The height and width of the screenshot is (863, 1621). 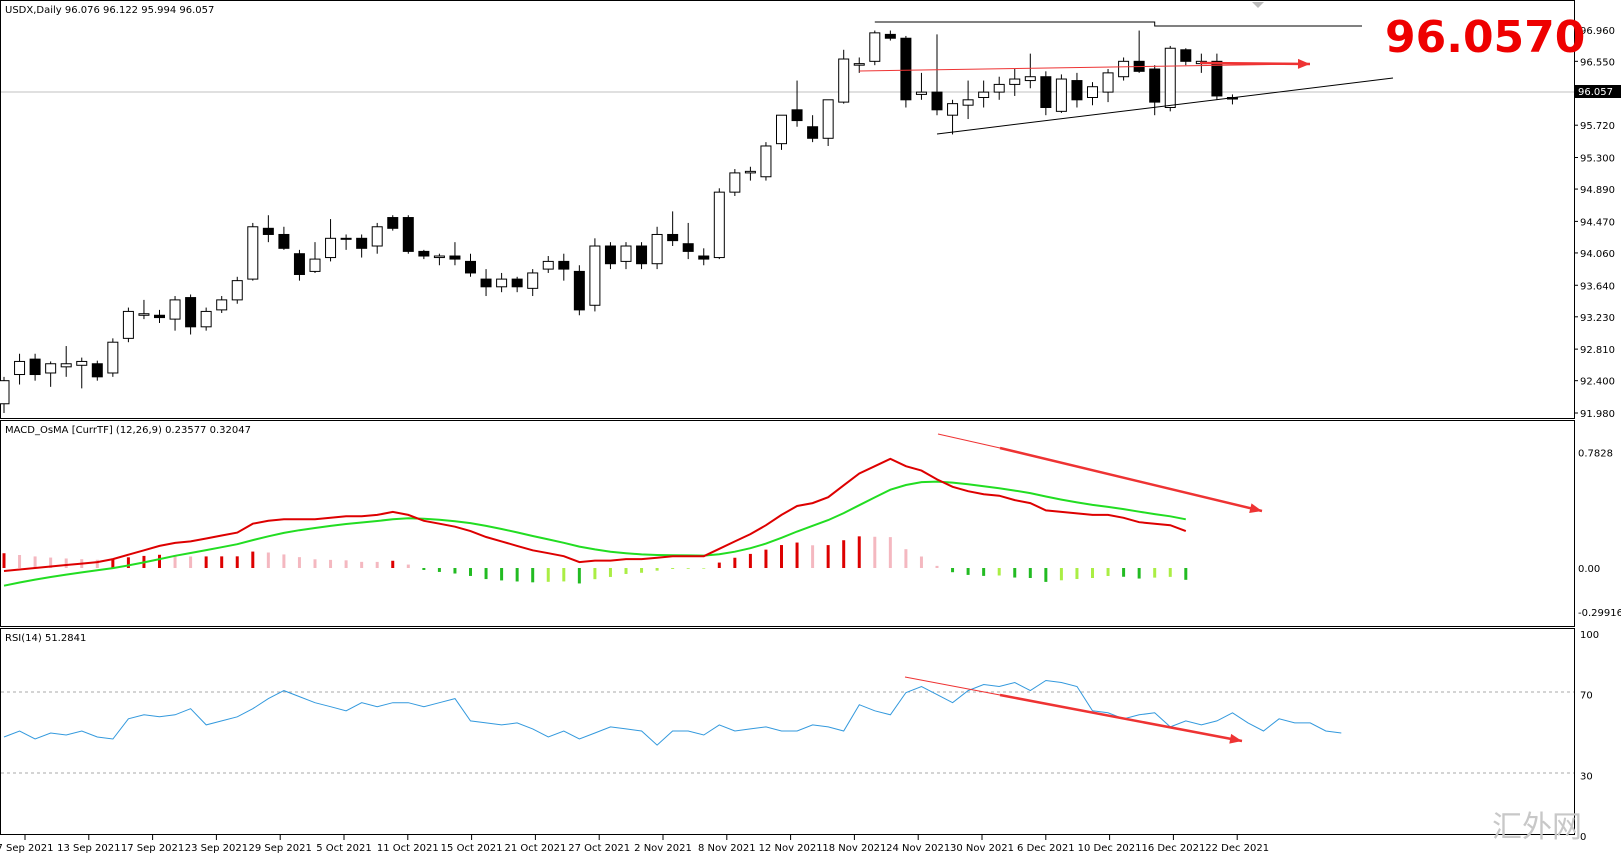 What do you see at coordinates (1597, 350) in the screenshot?
I see `price-axis-label: 92.810` at bounding box center [1597, 350].